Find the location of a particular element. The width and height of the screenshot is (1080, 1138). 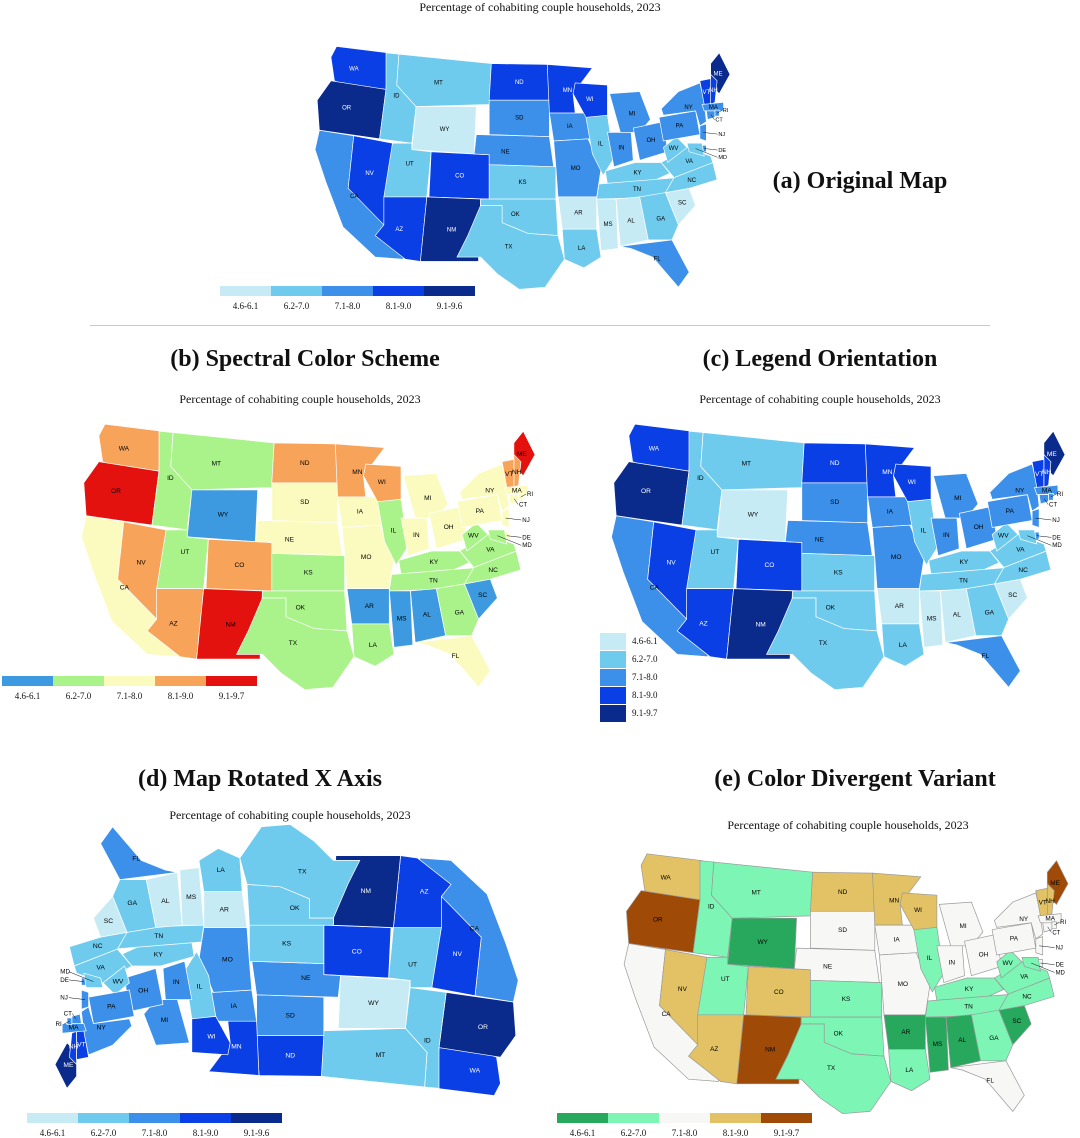

state-ut is located at coordinates (712, 559).